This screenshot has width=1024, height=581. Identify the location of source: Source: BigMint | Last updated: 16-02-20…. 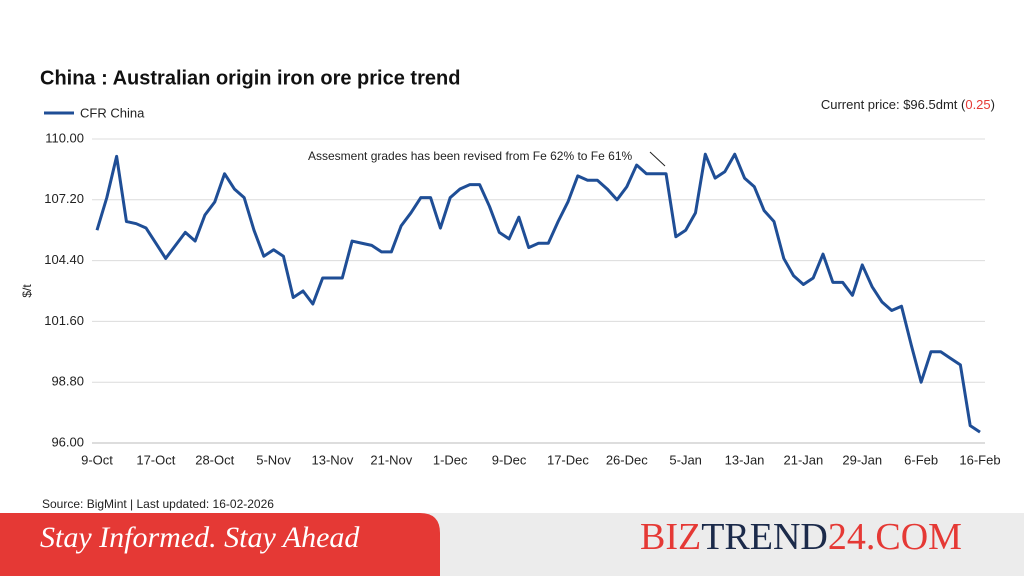
(158, 504).